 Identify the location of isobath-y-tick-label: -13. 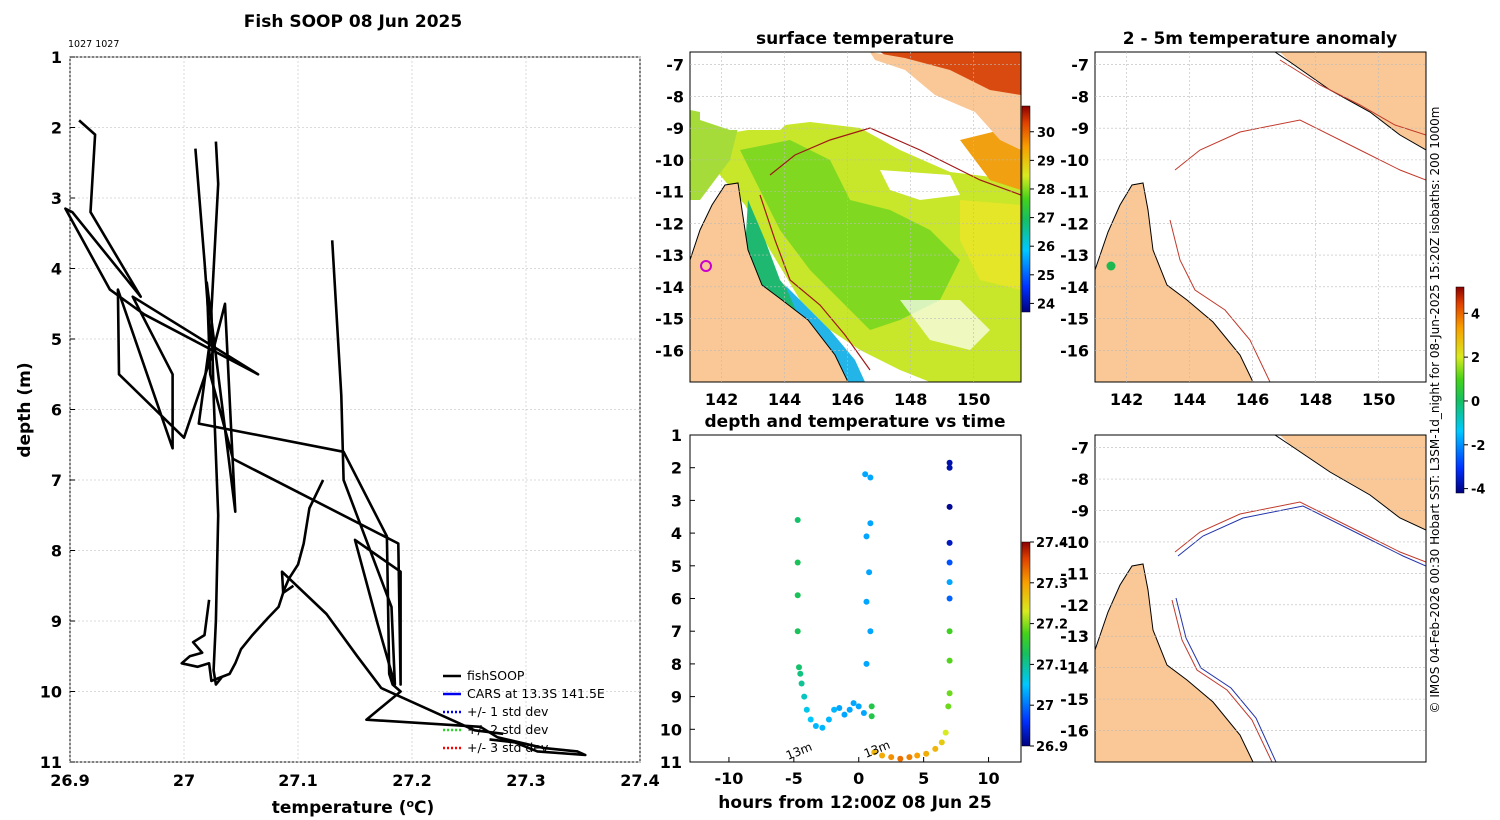
(1074, 636).